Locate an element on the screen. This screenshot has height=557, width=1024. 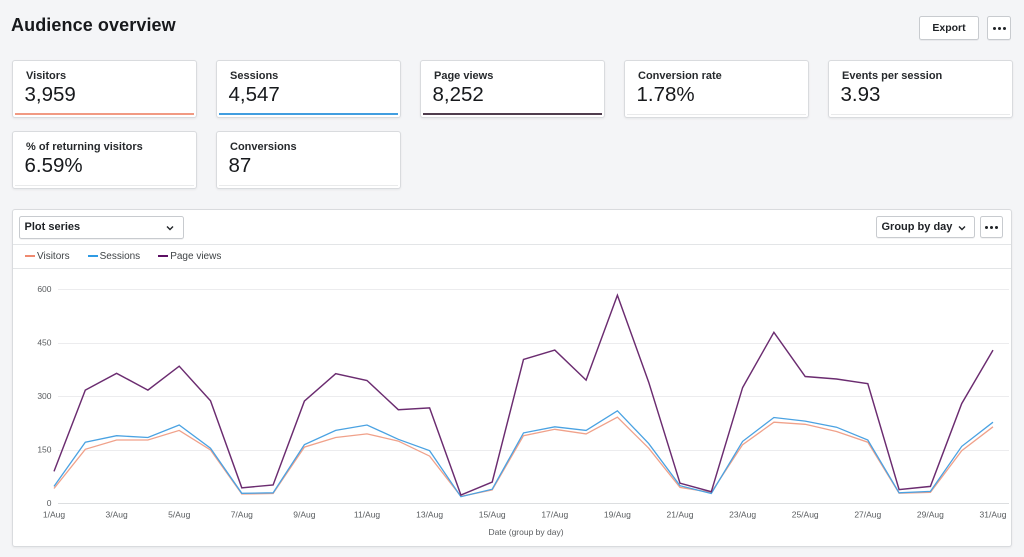
svg-text: 150 is located at coordinates (44, 450).